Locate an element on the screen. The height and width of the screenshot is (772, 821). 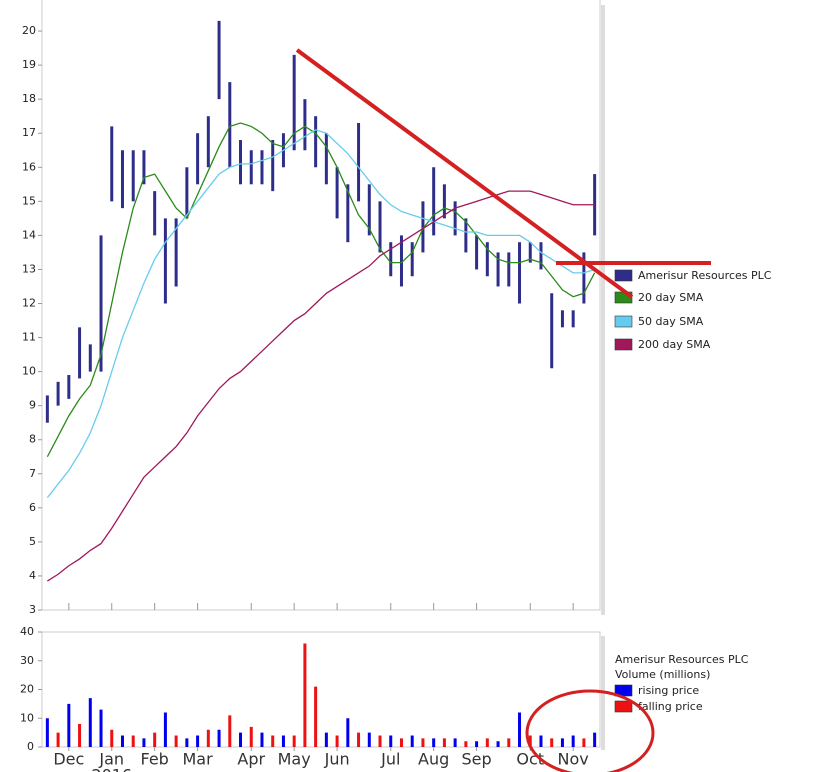
legend-label: Amerisur Resources PLC is located at coordinates (705, 275).